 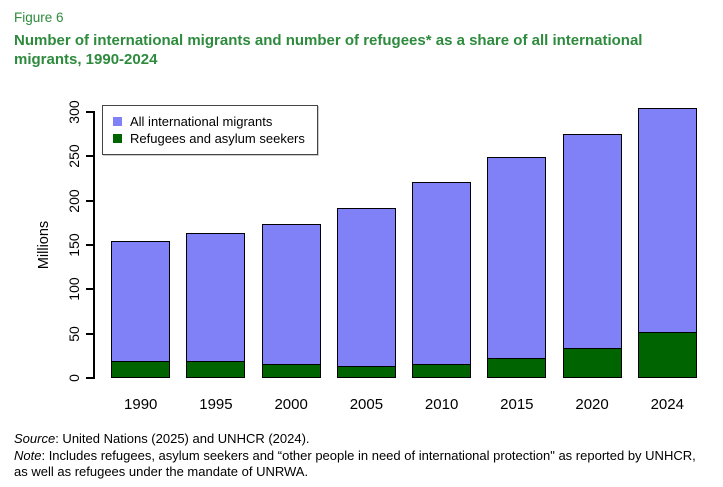 I want to click on bar-2020, so click(x=592, y=256).